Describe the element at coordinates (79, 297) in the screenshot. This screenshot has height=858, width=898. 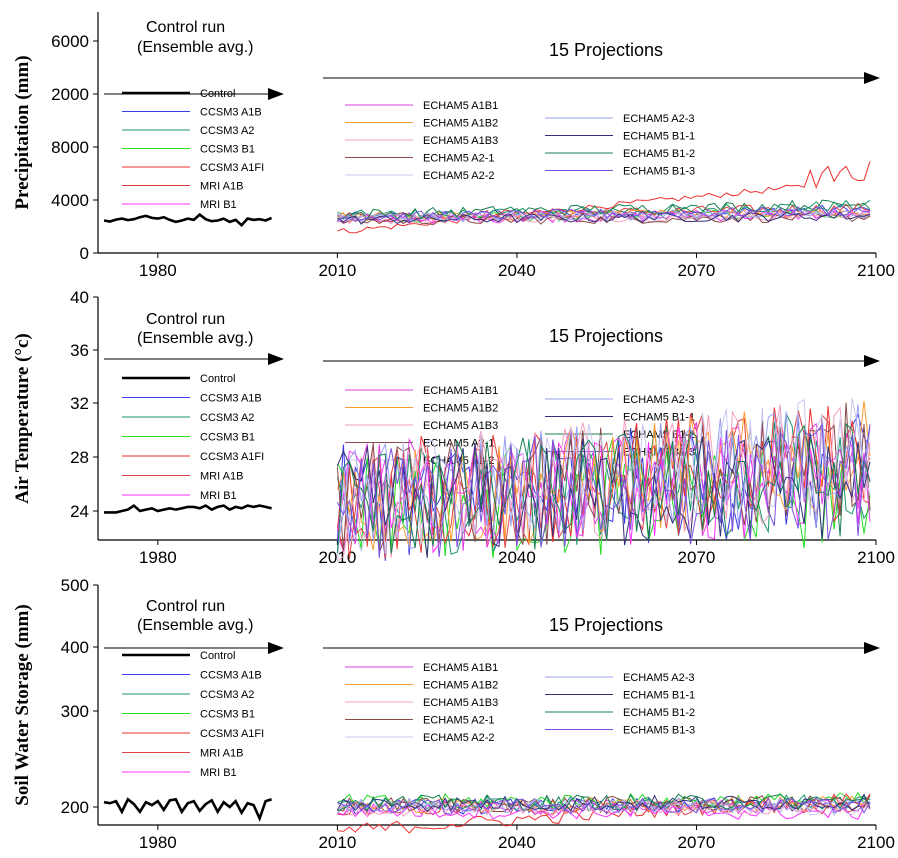
I see `y-tick-label: 40` at that location.